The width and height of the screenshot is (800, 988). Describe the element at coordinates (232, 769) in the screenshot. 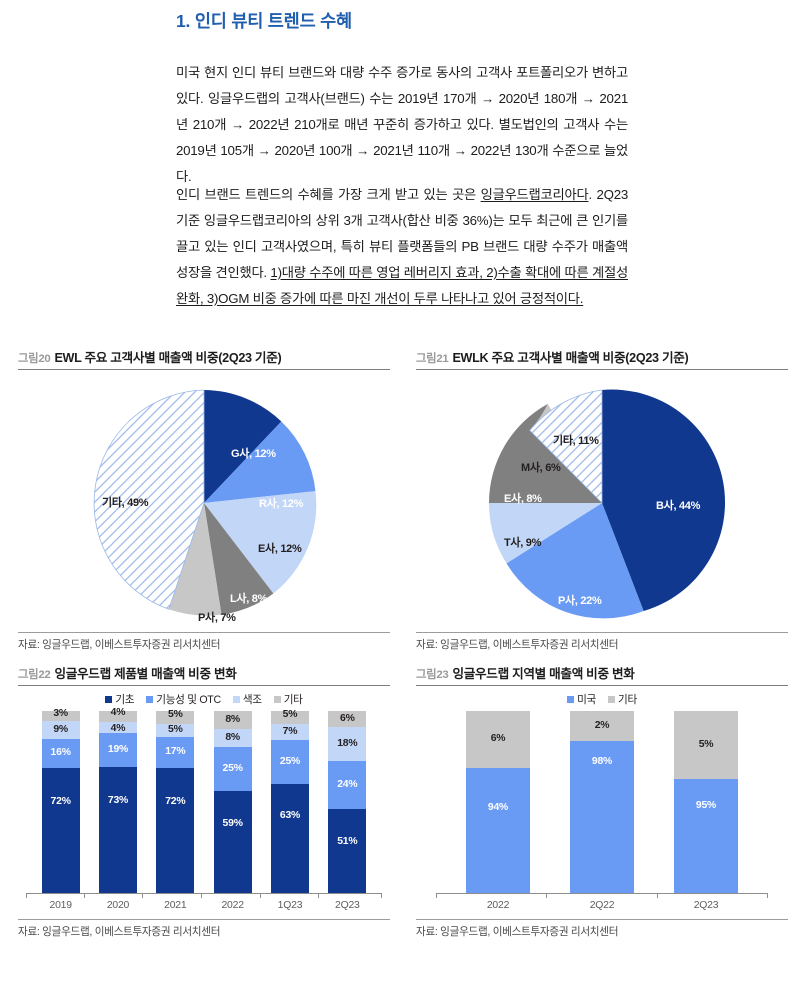

I see `bar-segment-otc-2022: 25%` at that location.